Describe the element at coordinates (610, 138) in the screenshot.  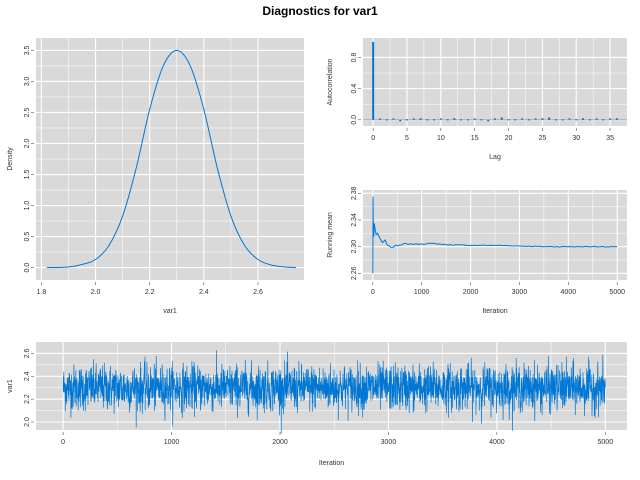
I see `x-tick-label: 35` at that location.